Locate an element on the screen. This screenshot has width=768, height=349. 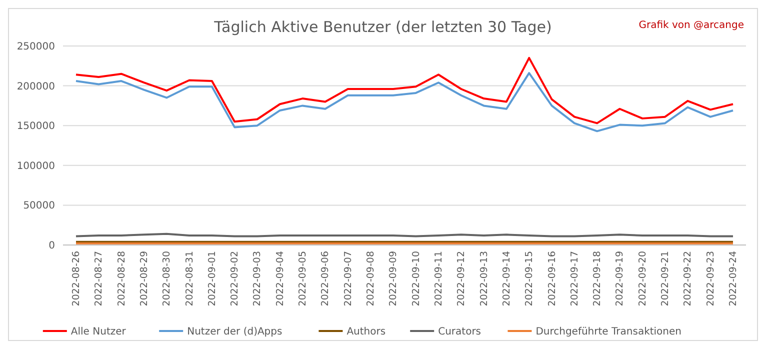
legend-label: Alle Nutzer is located at coordinates (98, 332).